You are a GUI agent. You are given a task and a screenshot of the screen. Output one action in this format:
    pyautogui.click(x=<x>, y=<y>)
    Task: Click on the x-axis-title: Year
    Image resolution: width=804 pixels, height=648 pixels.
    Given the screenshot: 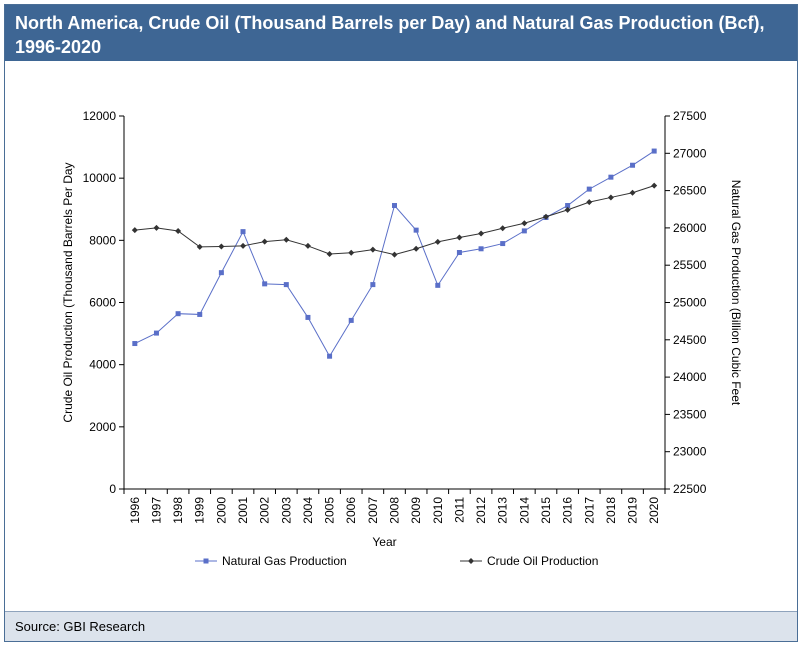 What is the action you would take?
    pyautogui.click(x=384, y=542)
    